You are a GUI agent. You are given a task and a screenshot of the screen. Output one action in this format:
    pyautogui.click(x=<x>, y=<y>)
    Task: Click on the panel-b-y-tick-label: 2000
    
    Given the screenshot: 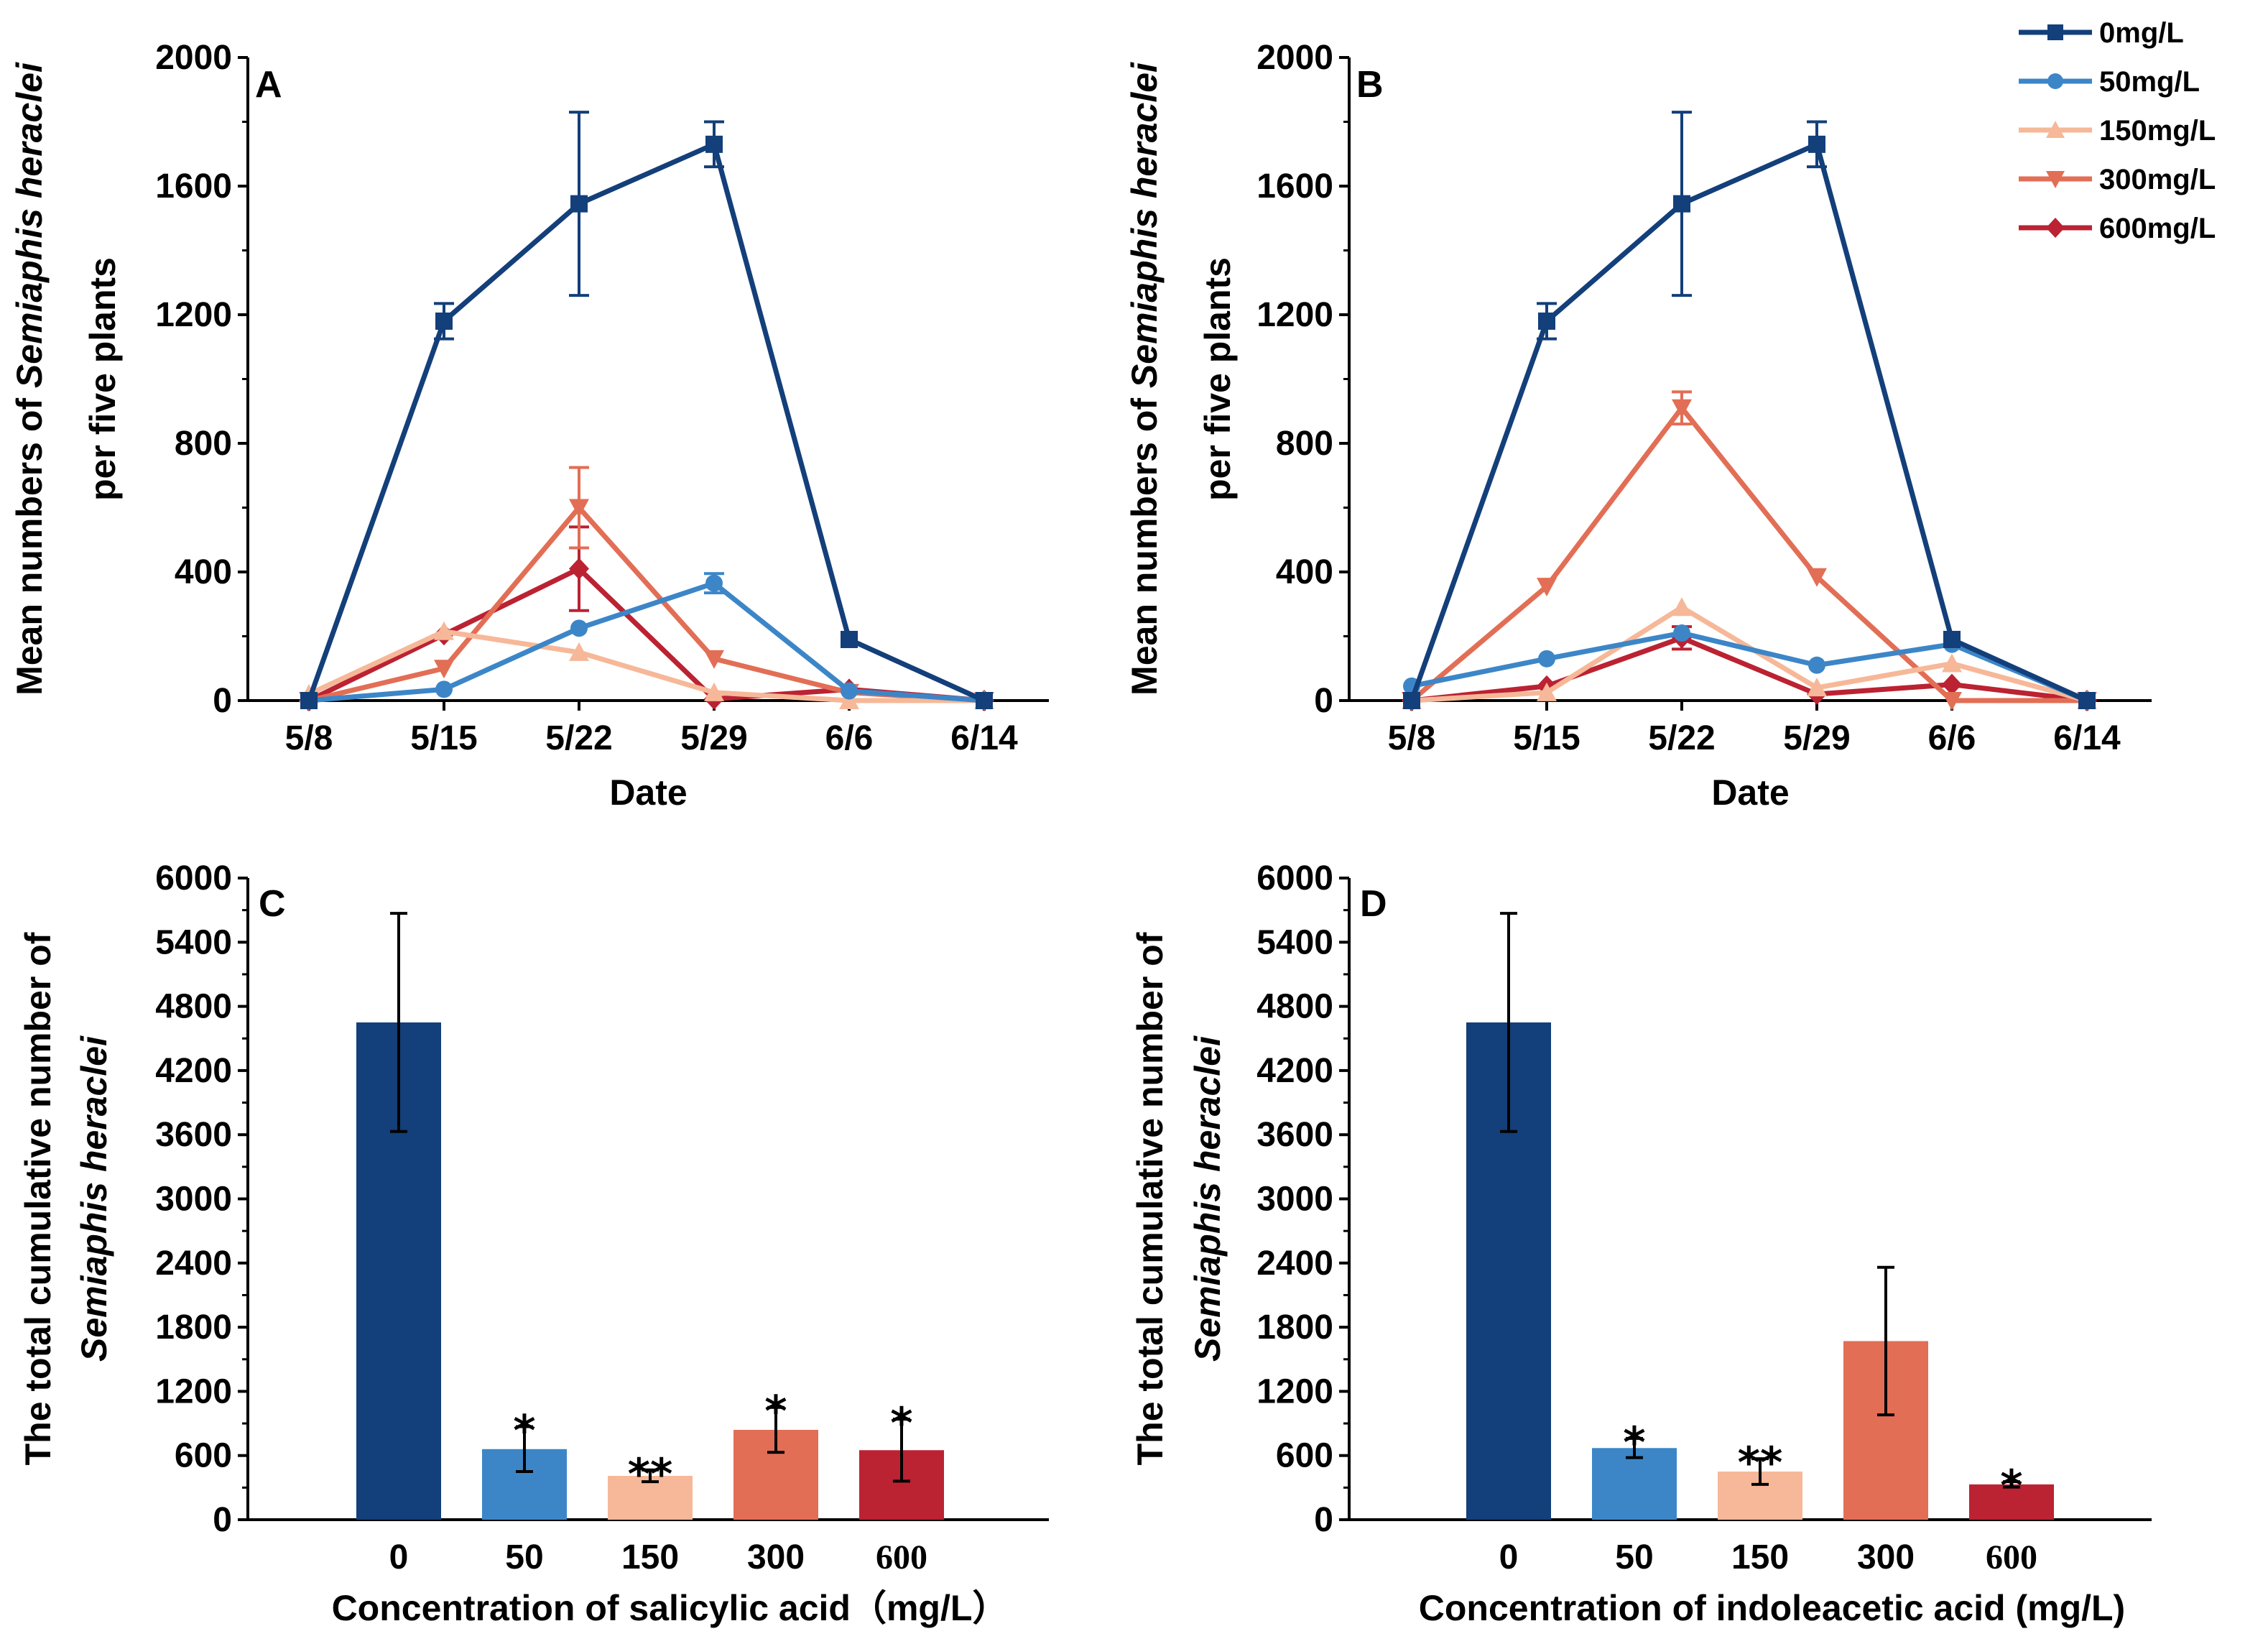 What is the action you would take?
    pyautogui.click(x=1294, y=58)
    